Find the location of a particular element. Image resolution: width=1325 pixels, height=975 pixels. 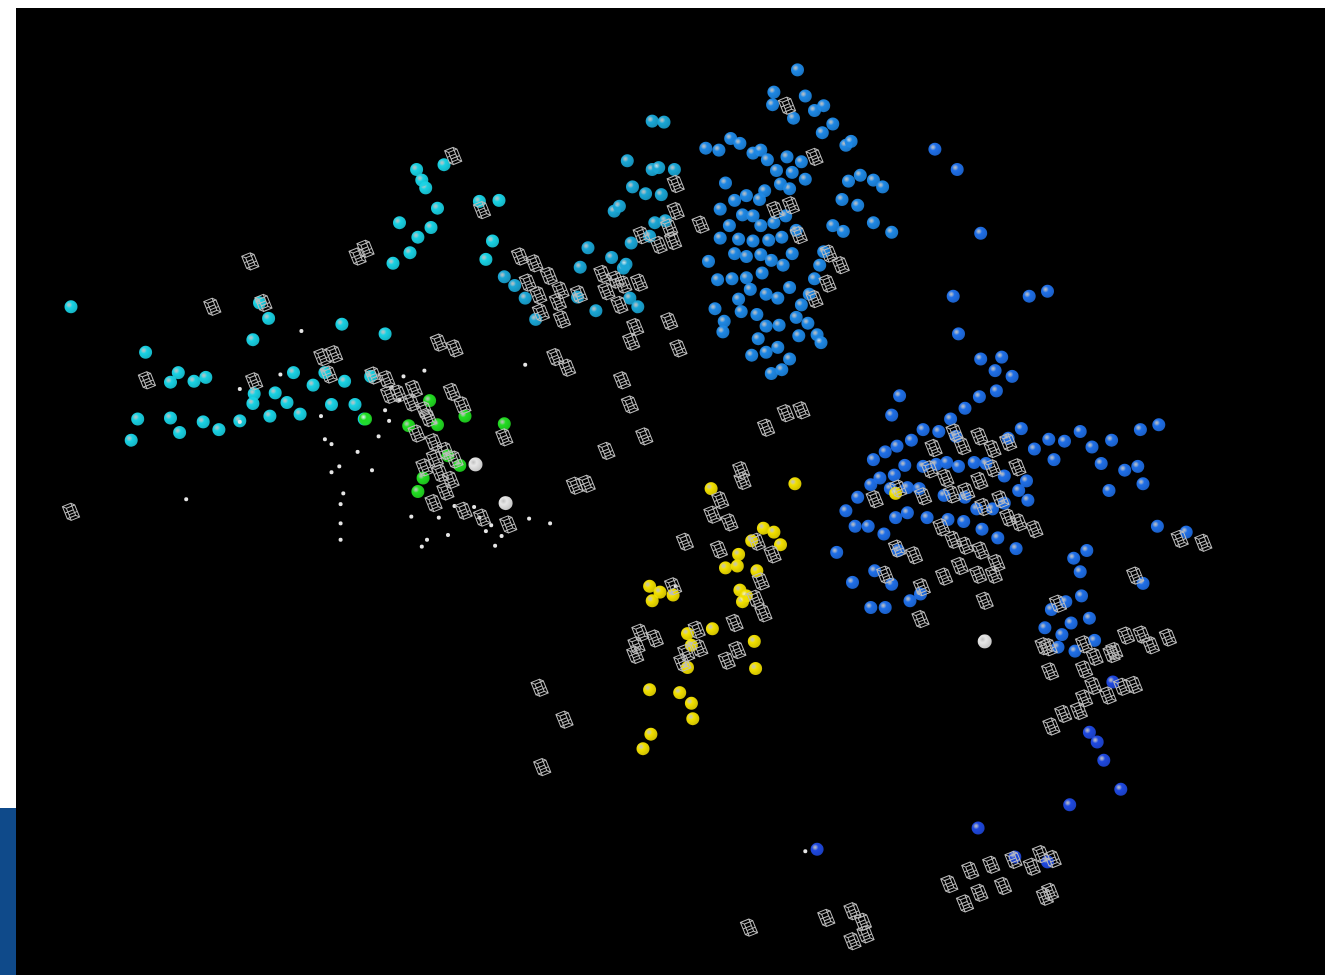

series-green-sphere is located at coordinates (435, 446).